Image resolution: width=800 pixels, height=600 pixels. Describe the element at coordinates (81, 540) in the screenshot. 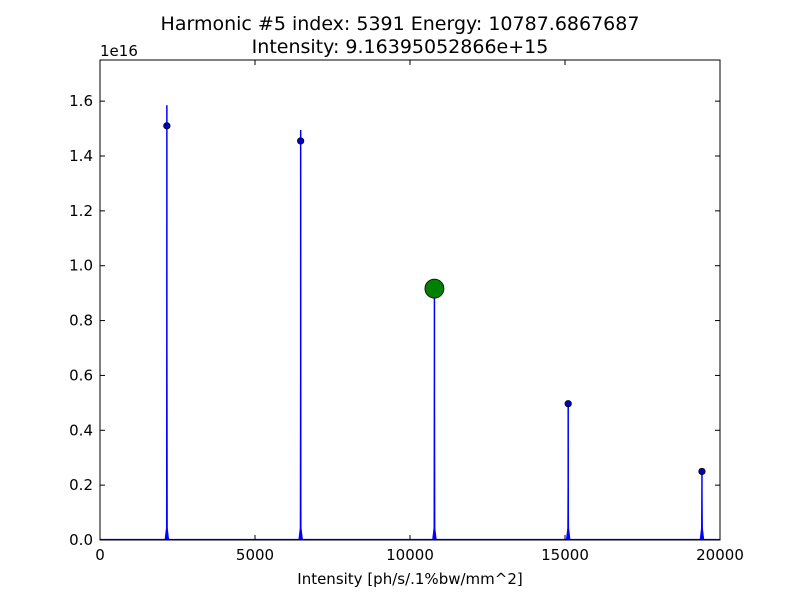

I see `y-tick-label-0: 0.0` at that location.